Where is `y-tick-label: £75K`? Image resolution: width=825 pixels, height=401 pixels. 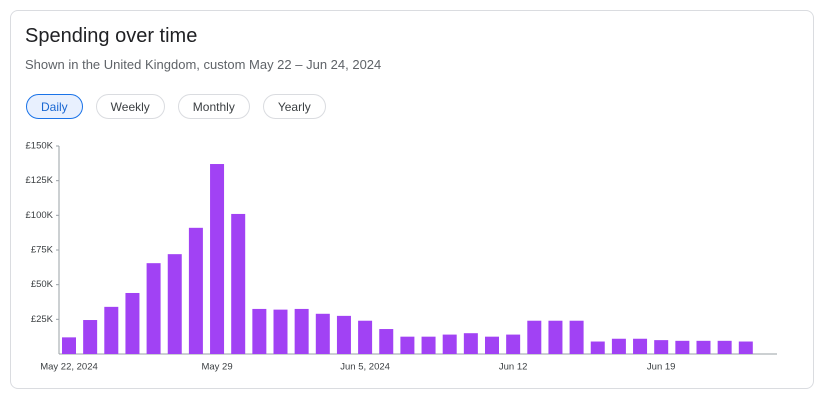 y-tick-label: £75K is located at coordinates (42, 250).